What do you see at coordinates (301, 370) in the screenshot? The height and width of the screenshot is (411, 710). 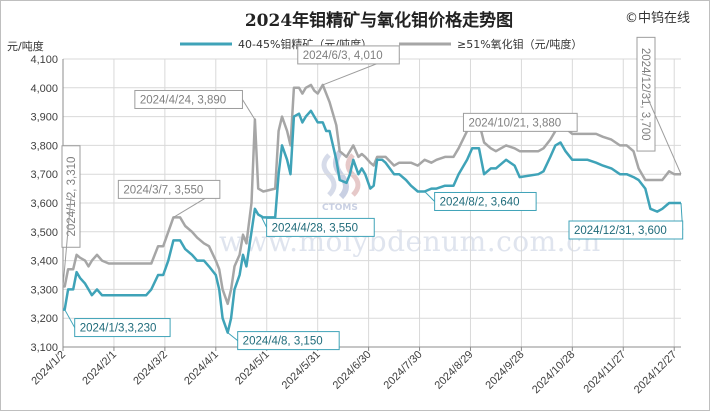 I see `x-tick-label: 2024/5/31` at bounding box center [301, 370].